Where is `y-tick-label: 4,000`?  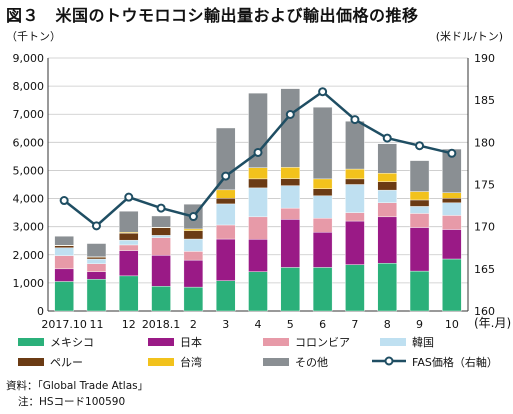 y-tick-label: 4,000 is located at coordinates (29, 199).